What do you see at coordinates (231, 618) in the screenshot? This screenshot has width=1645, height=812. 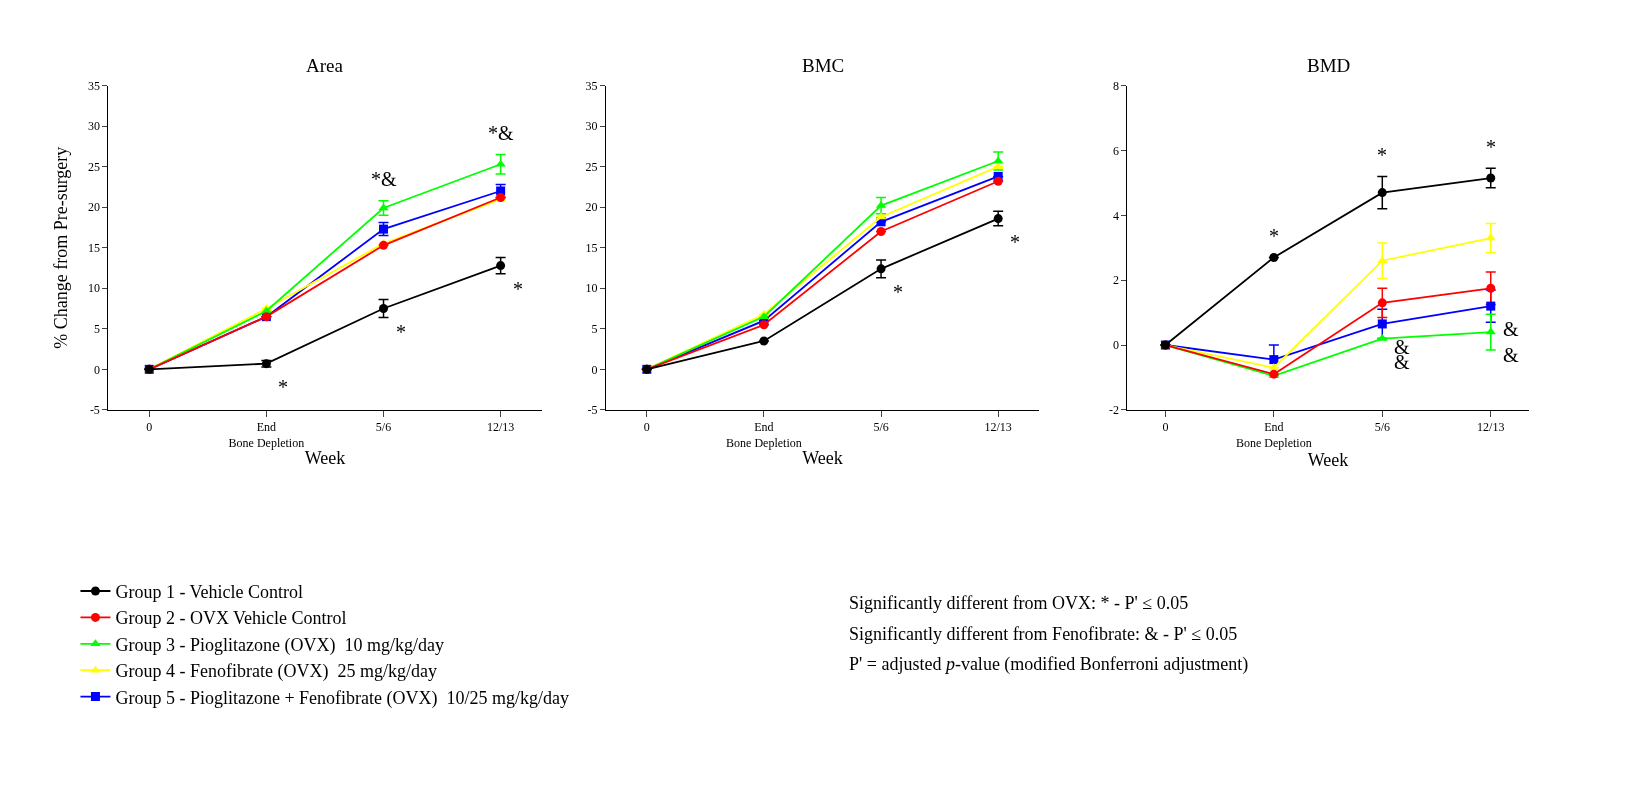 I see `legend-label: Group 2 - OVX Vehicle Control` at bounding box center [231, 618].